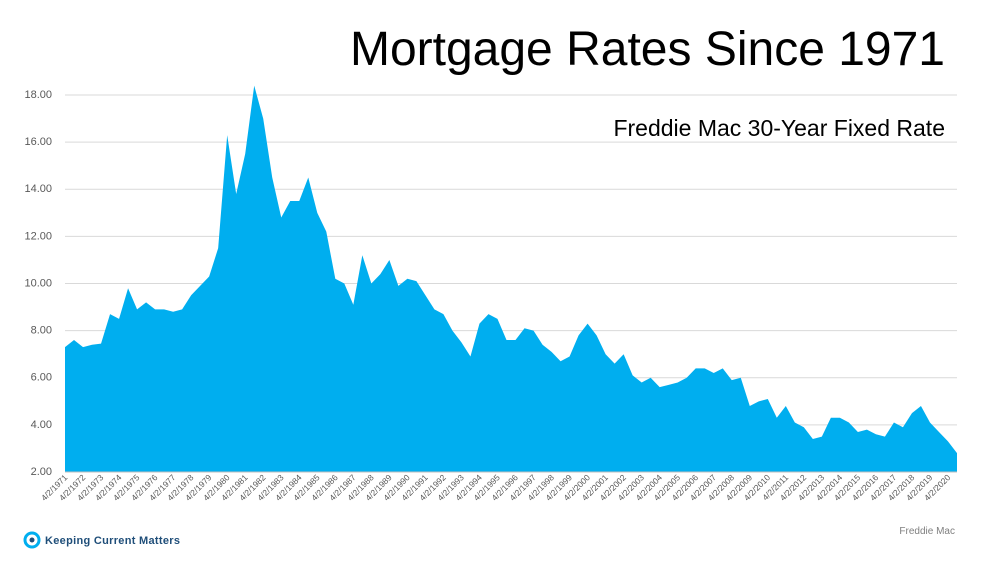 The height and width of the screenshot is (563, 1000). Describe the element at coordinates (112, 541) in the screenshot. I see `logo-text: Keeping Current Matters` at that location.